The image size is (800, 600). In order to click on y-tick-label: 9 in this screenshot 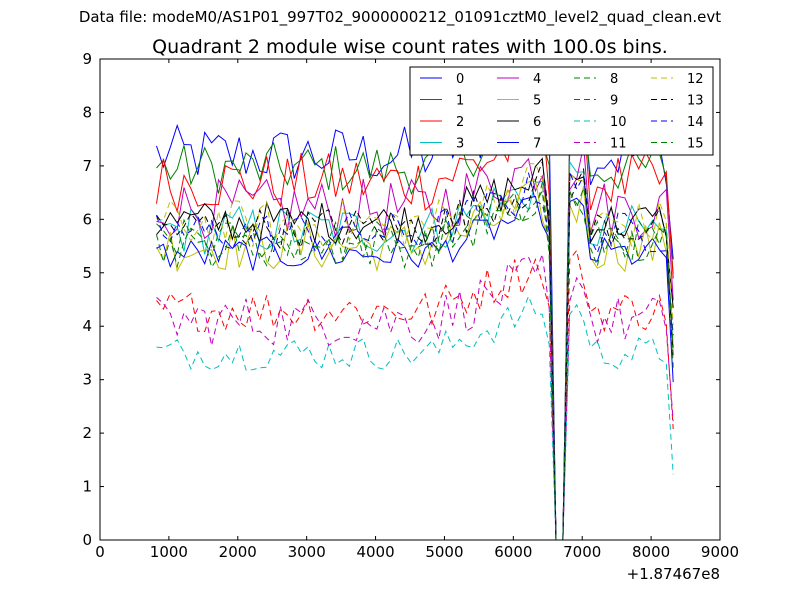, I will do `click(87, 59)`.